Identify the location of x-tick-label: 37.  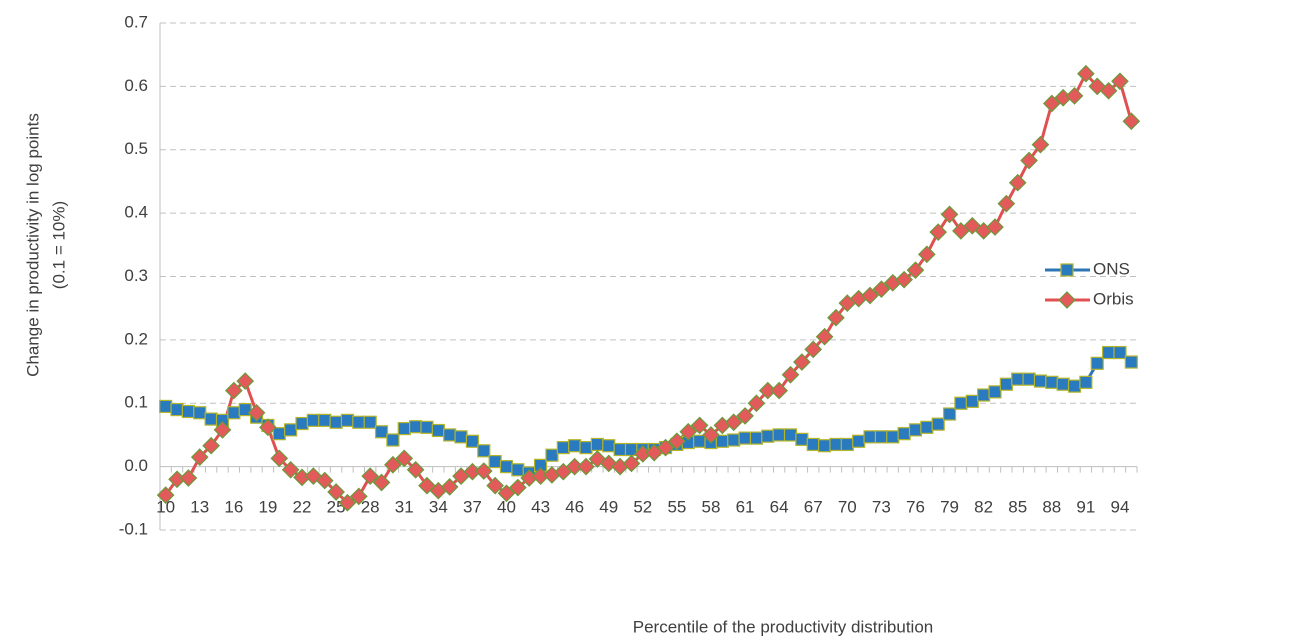
(472, 506).